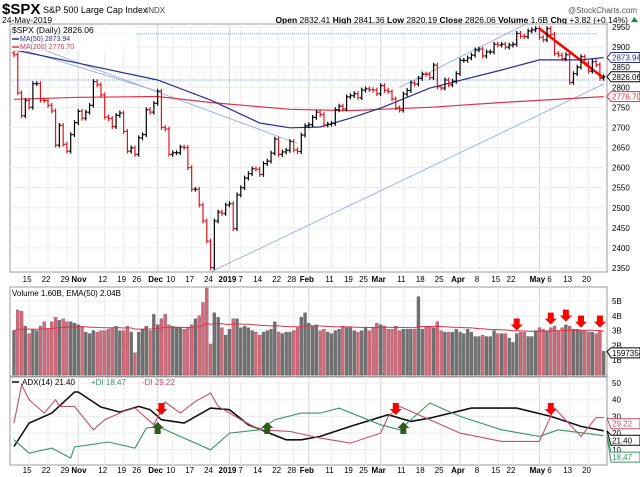  Describe the element at coordinates (161, 409) in the screenshot. I see `red-arrow-down-icon` at that location.